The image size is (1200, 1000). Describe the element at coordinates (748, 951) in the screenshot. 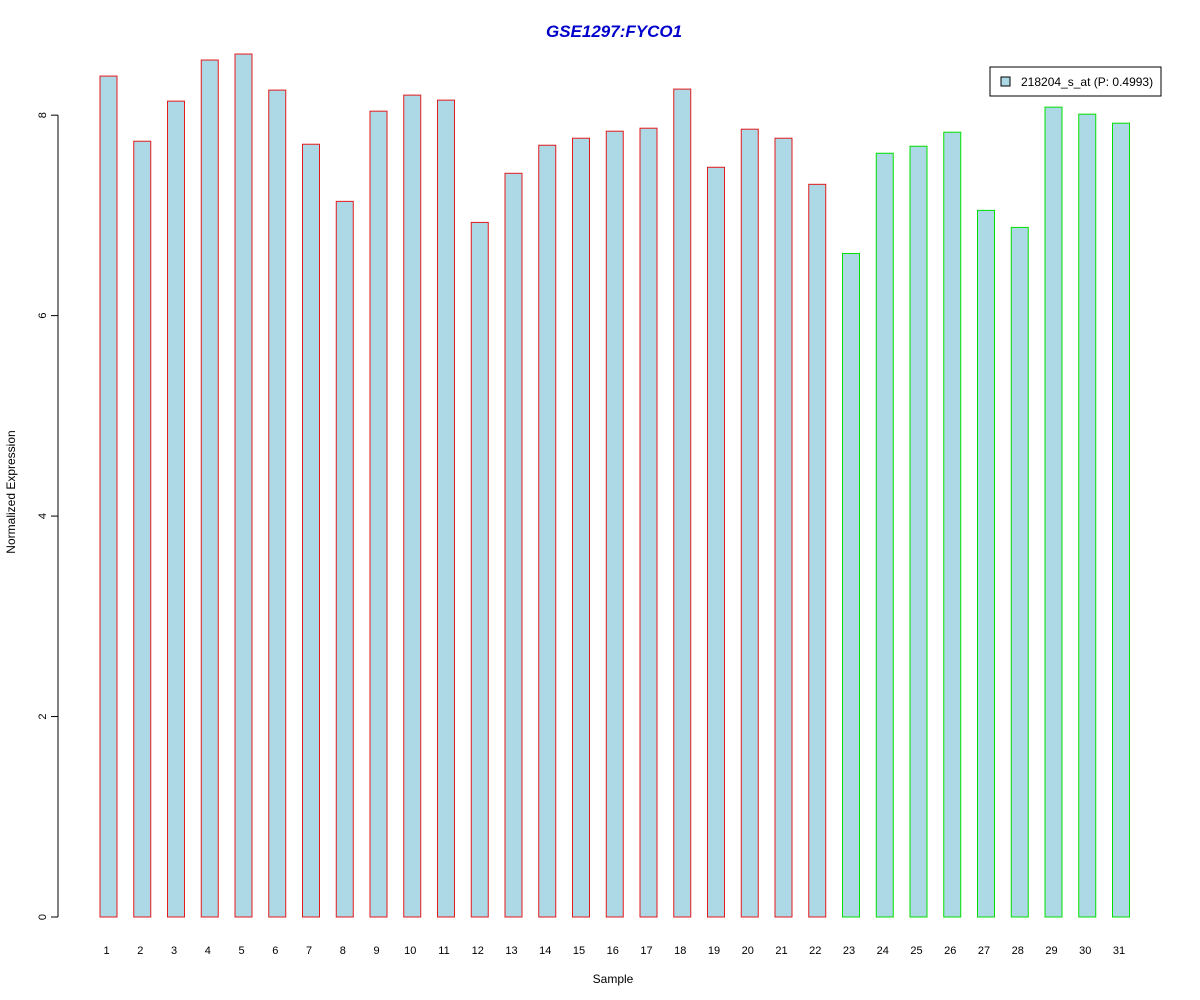

I see `x-tick-label: 20` at that location.